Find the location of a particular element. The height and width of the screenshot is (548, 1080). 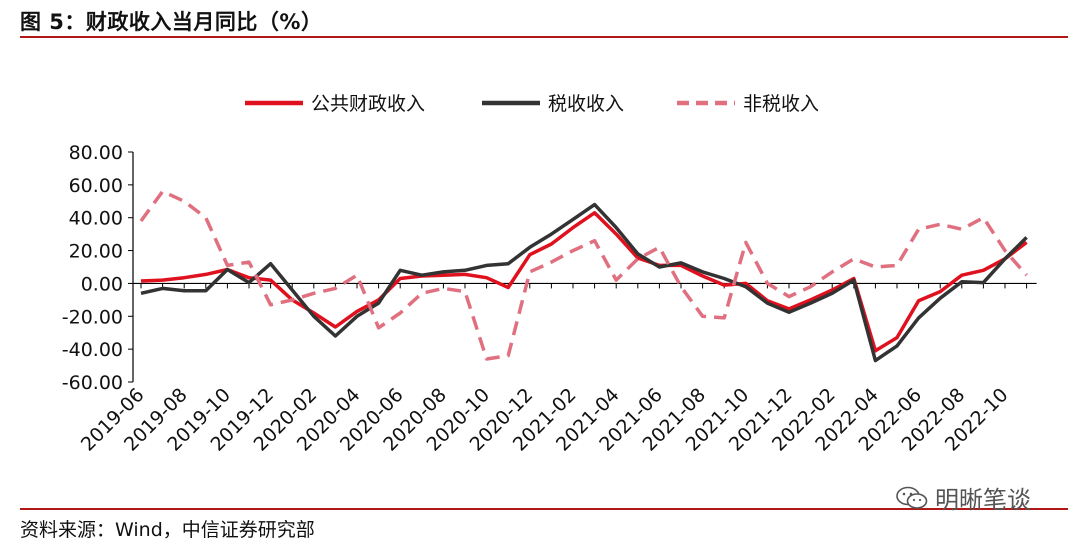

legend-label-3: 非税收入 is located at coordinates (781, 104).